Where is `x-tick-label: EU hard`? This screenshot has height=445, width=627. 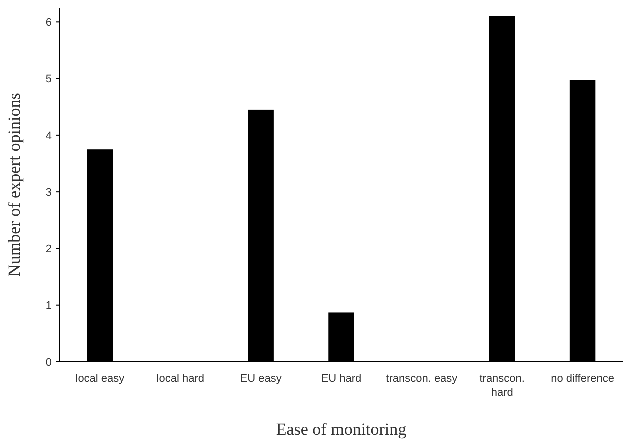
x-tick-label: EU hard is located at coordinates (341, 379).